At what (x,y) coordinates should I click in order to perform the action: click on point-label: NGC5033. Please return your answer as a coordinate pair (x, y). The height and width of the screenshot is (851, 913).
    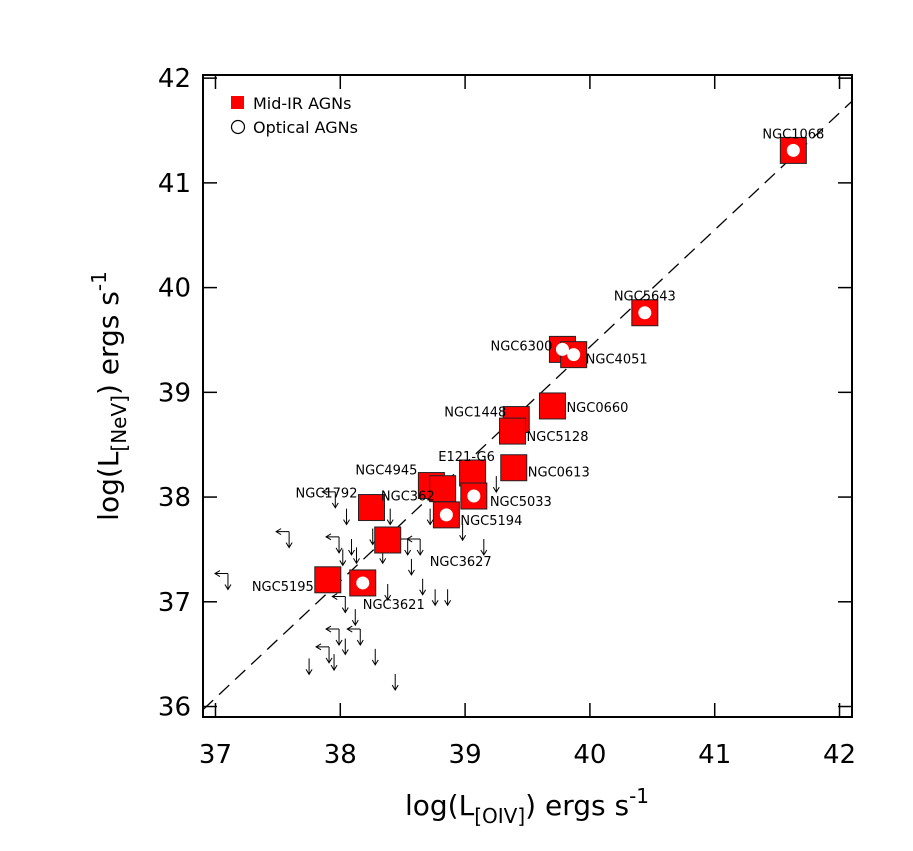
    Looking at the image, I should click on (521, 502).